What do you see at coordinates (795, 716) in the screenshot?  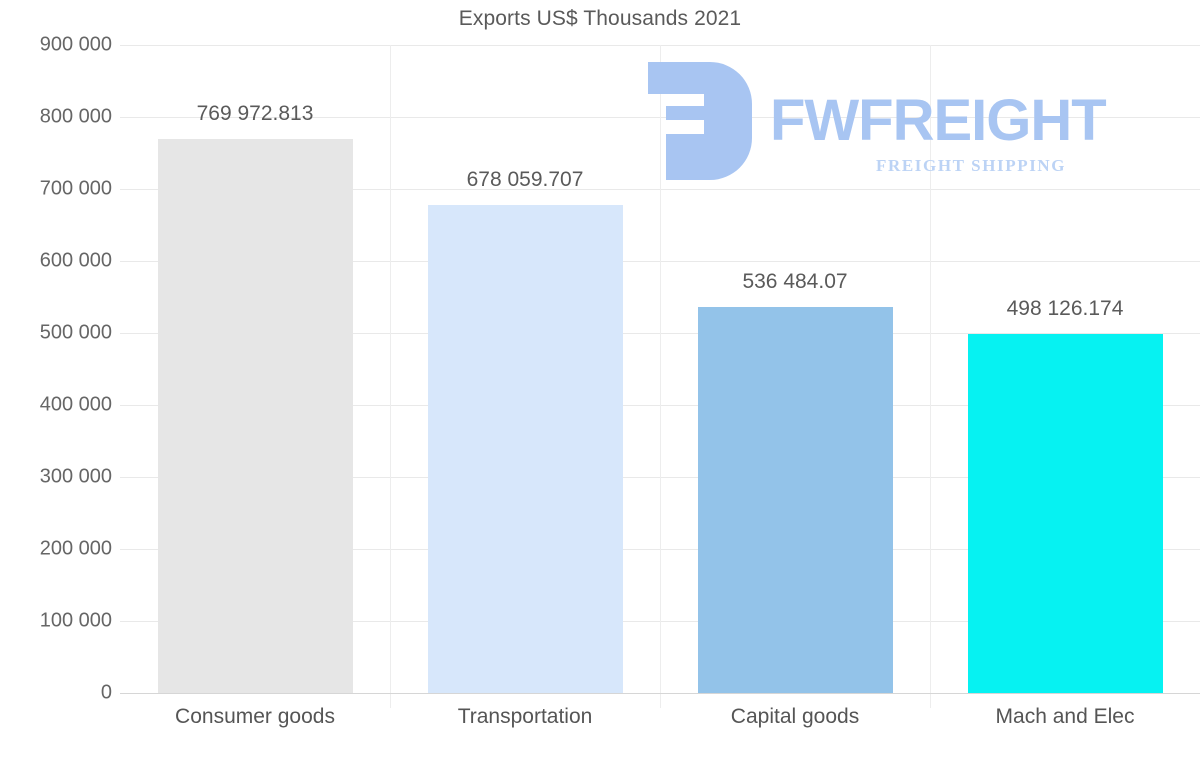 I see `x-axis-tick-label: Capital goods` at bounding box center [795, 716].